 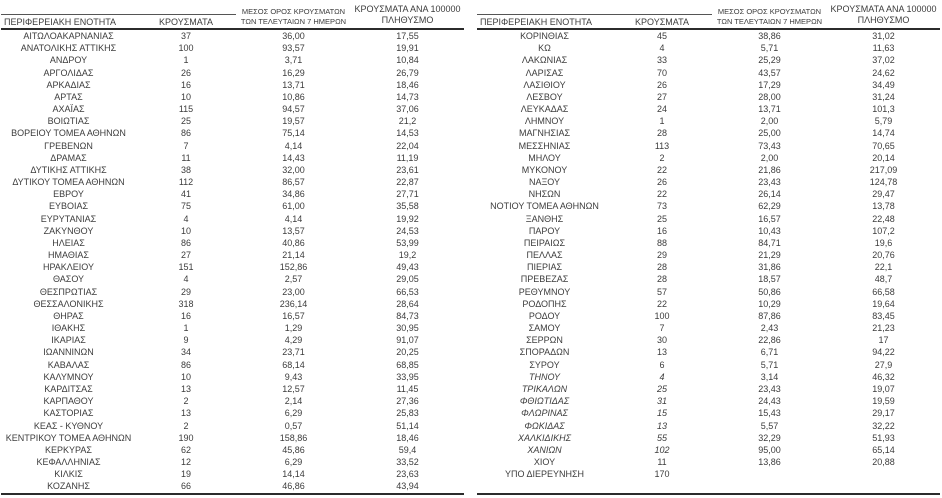 What do you see at coordinates (883, 36) in the screenshot?
I see `cases-per-100000-cell: 31,02` at bounding box center [883, 36].